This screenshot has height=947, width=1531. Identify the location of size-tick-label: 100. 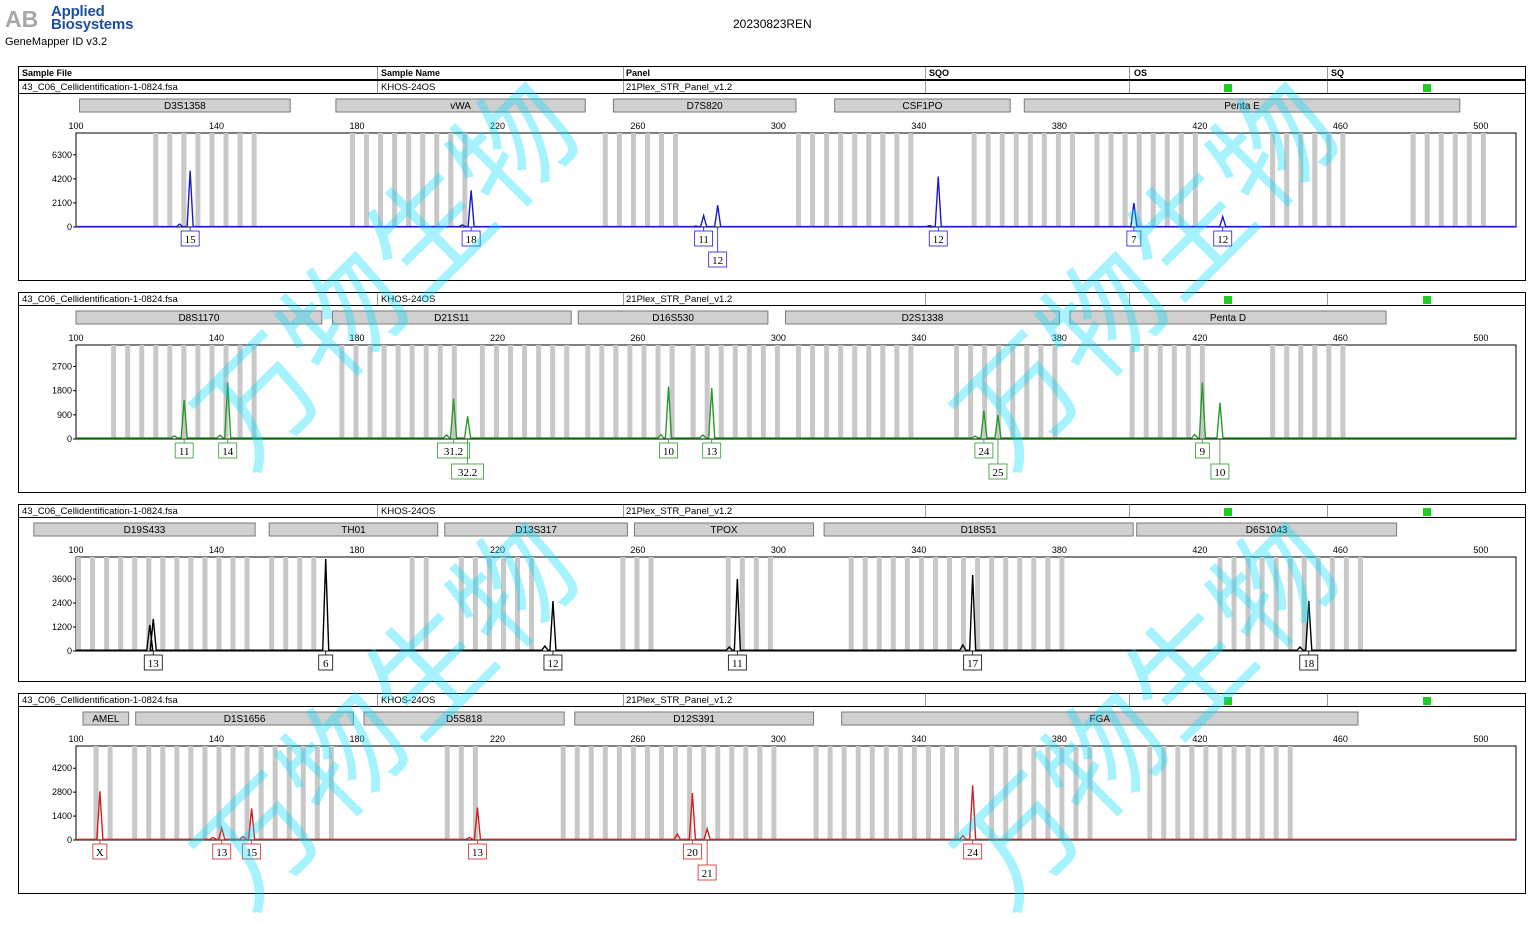
(75, 338).